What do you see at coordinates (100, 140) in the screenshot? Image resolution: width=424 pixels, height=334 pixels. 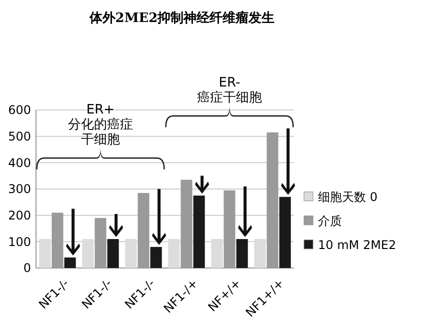 I see `annotation: 干细胞` at bounding box center [100, 140].